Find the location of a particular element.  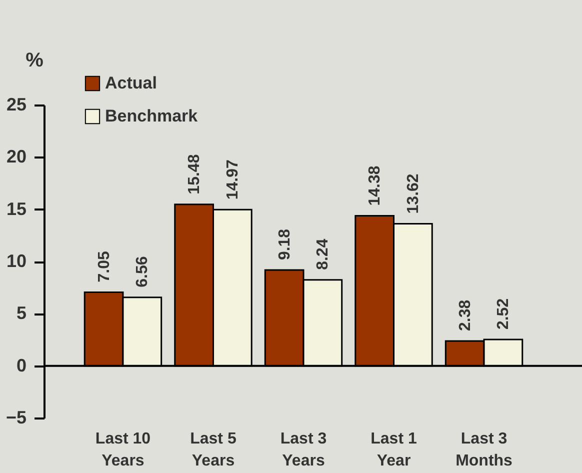

data-label: 2.52 is located at coordinates (503, 314).